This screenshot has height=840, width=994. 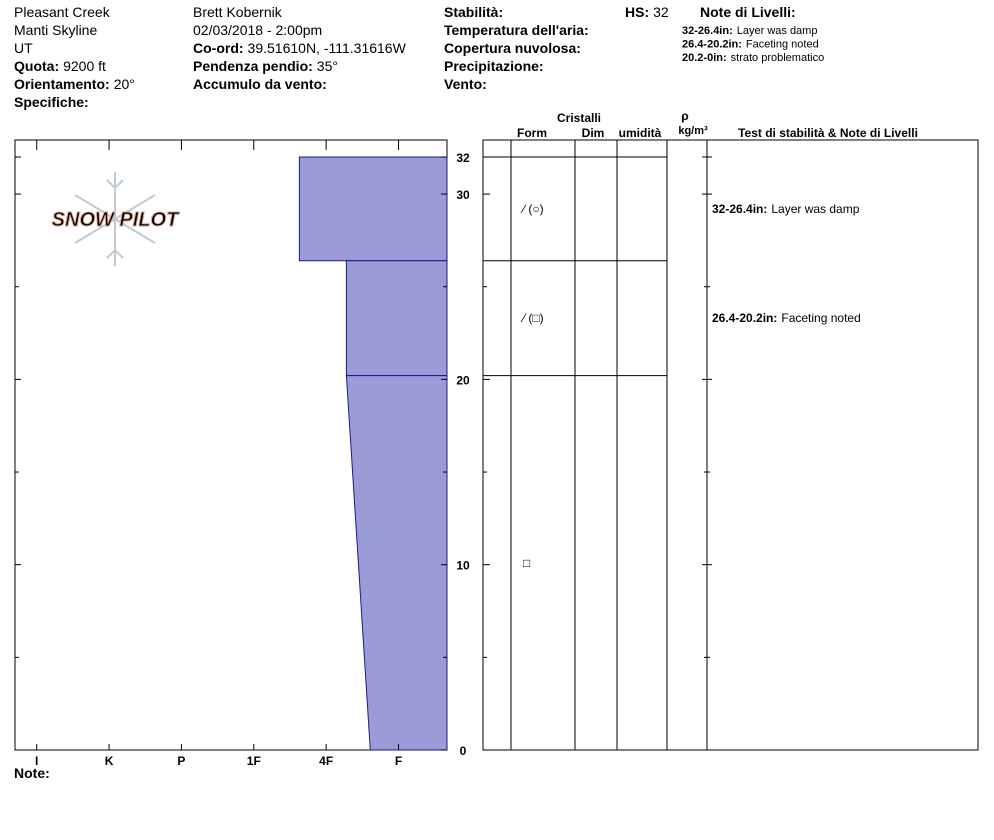 I want to click on aspect: Orientamento: 20°, so click(x=74, y=84).